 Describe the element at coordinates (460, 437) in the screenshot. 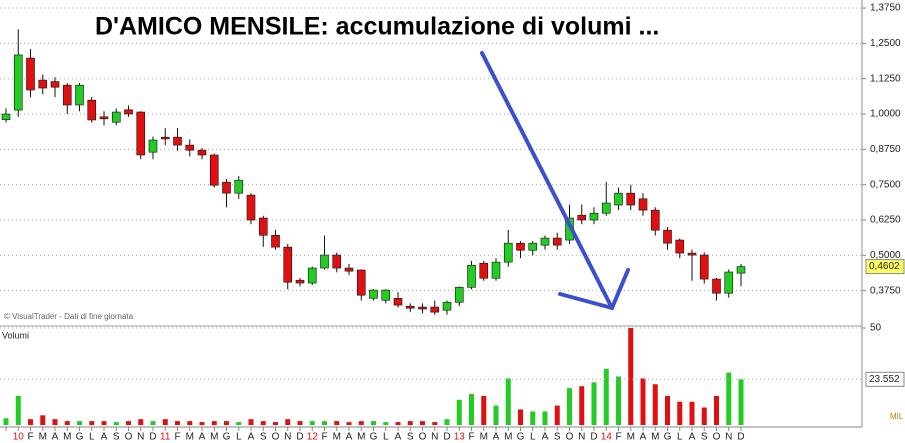

I see `x-tick-label: 13` at that location.